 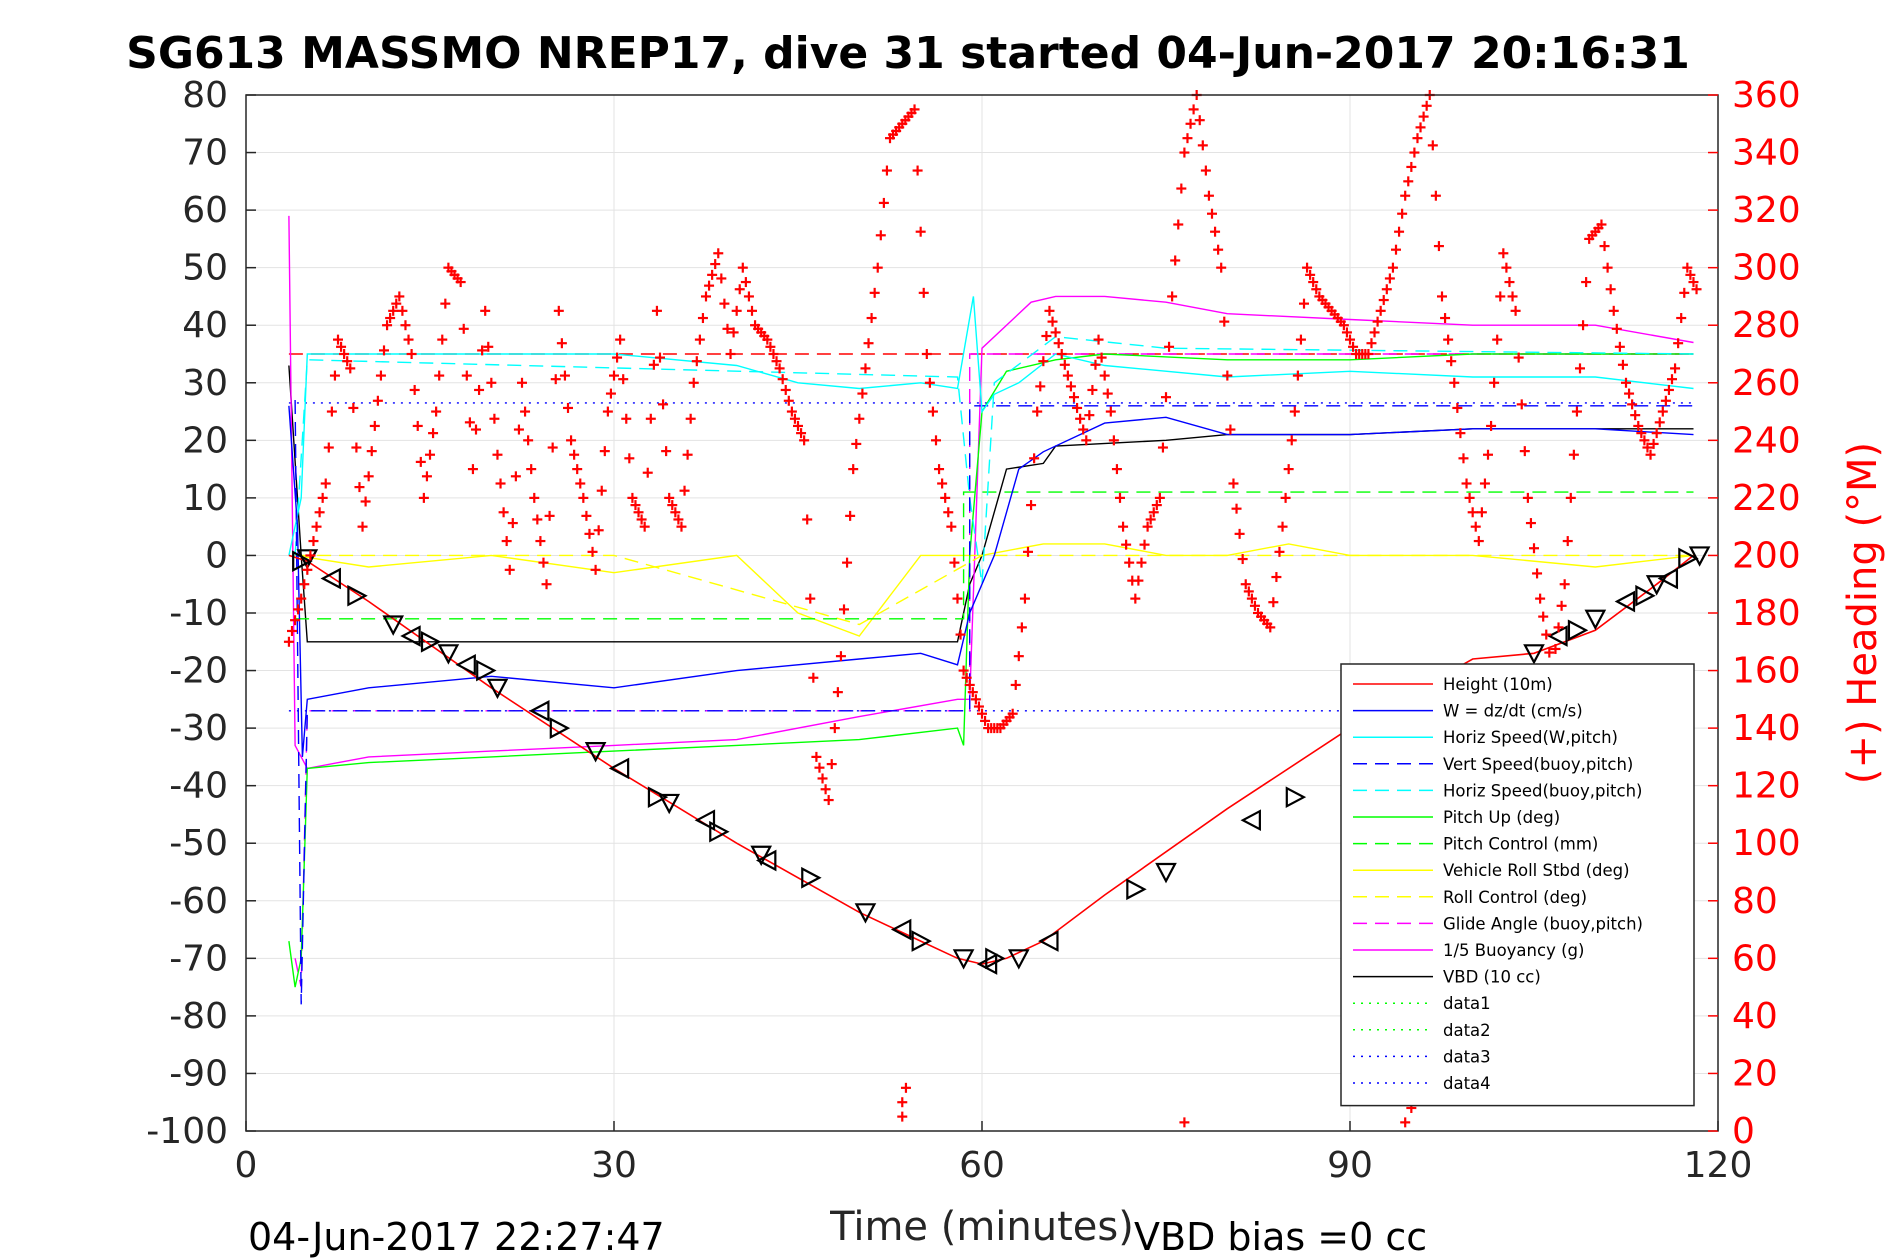 What do you see at coordinates (1766, 268) in the screenshot?
I see `y-right-tick-label: 300` at bounding box center [1766, 268].